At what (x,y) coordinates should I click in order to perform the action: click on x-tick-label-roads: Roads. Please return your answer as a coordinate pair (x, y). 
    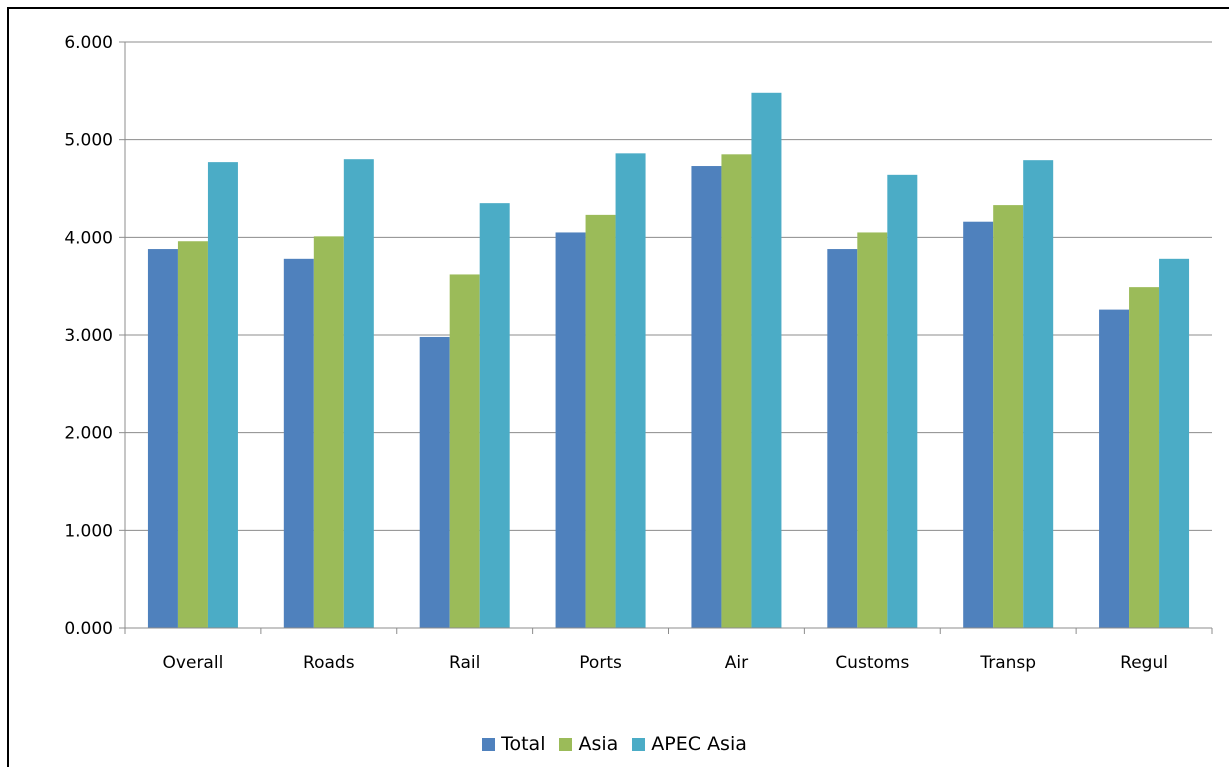
    Looking at the image, I should click on (329, 663).